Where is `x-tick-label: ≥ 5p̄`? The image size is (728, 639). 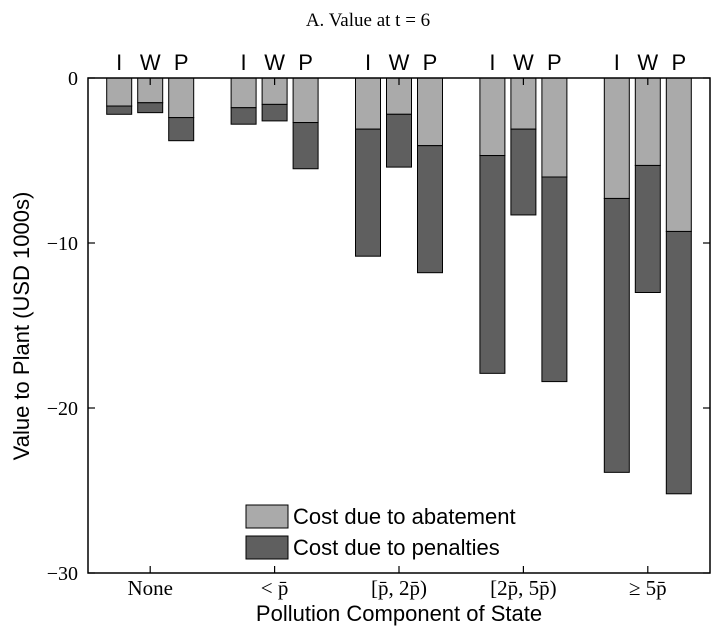
x-tick-label: ≥ 5p̄ is located at coordinates (648, 588).